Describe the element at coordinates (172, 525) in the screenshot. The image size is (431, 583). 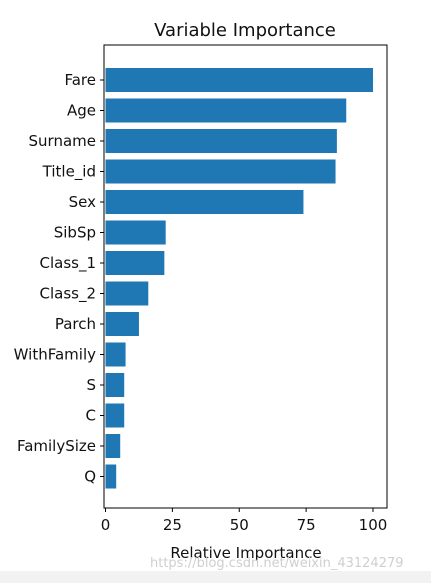
I see `x-tick-label: 25` at that location.